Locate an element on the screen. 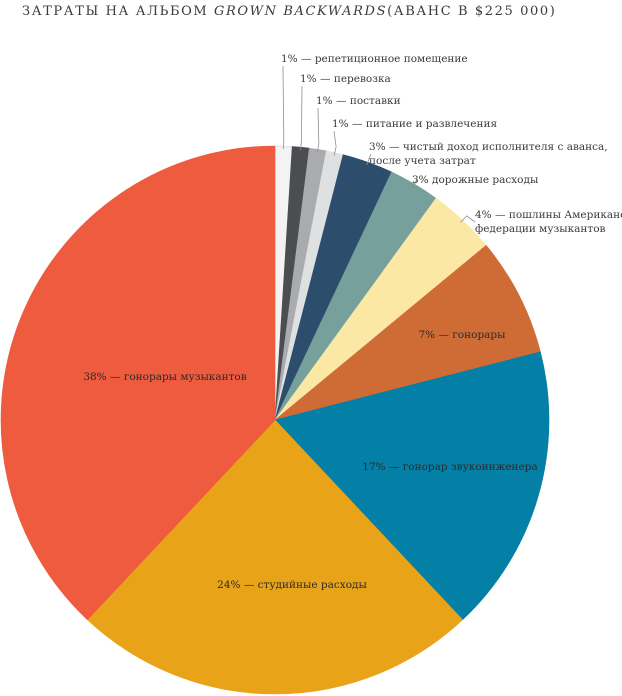  pie-slice is located at coordinates (407, 332).